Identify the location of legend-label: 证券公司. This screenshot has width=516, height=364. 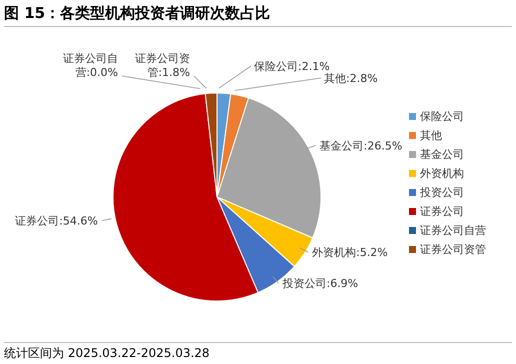
(442, 211).